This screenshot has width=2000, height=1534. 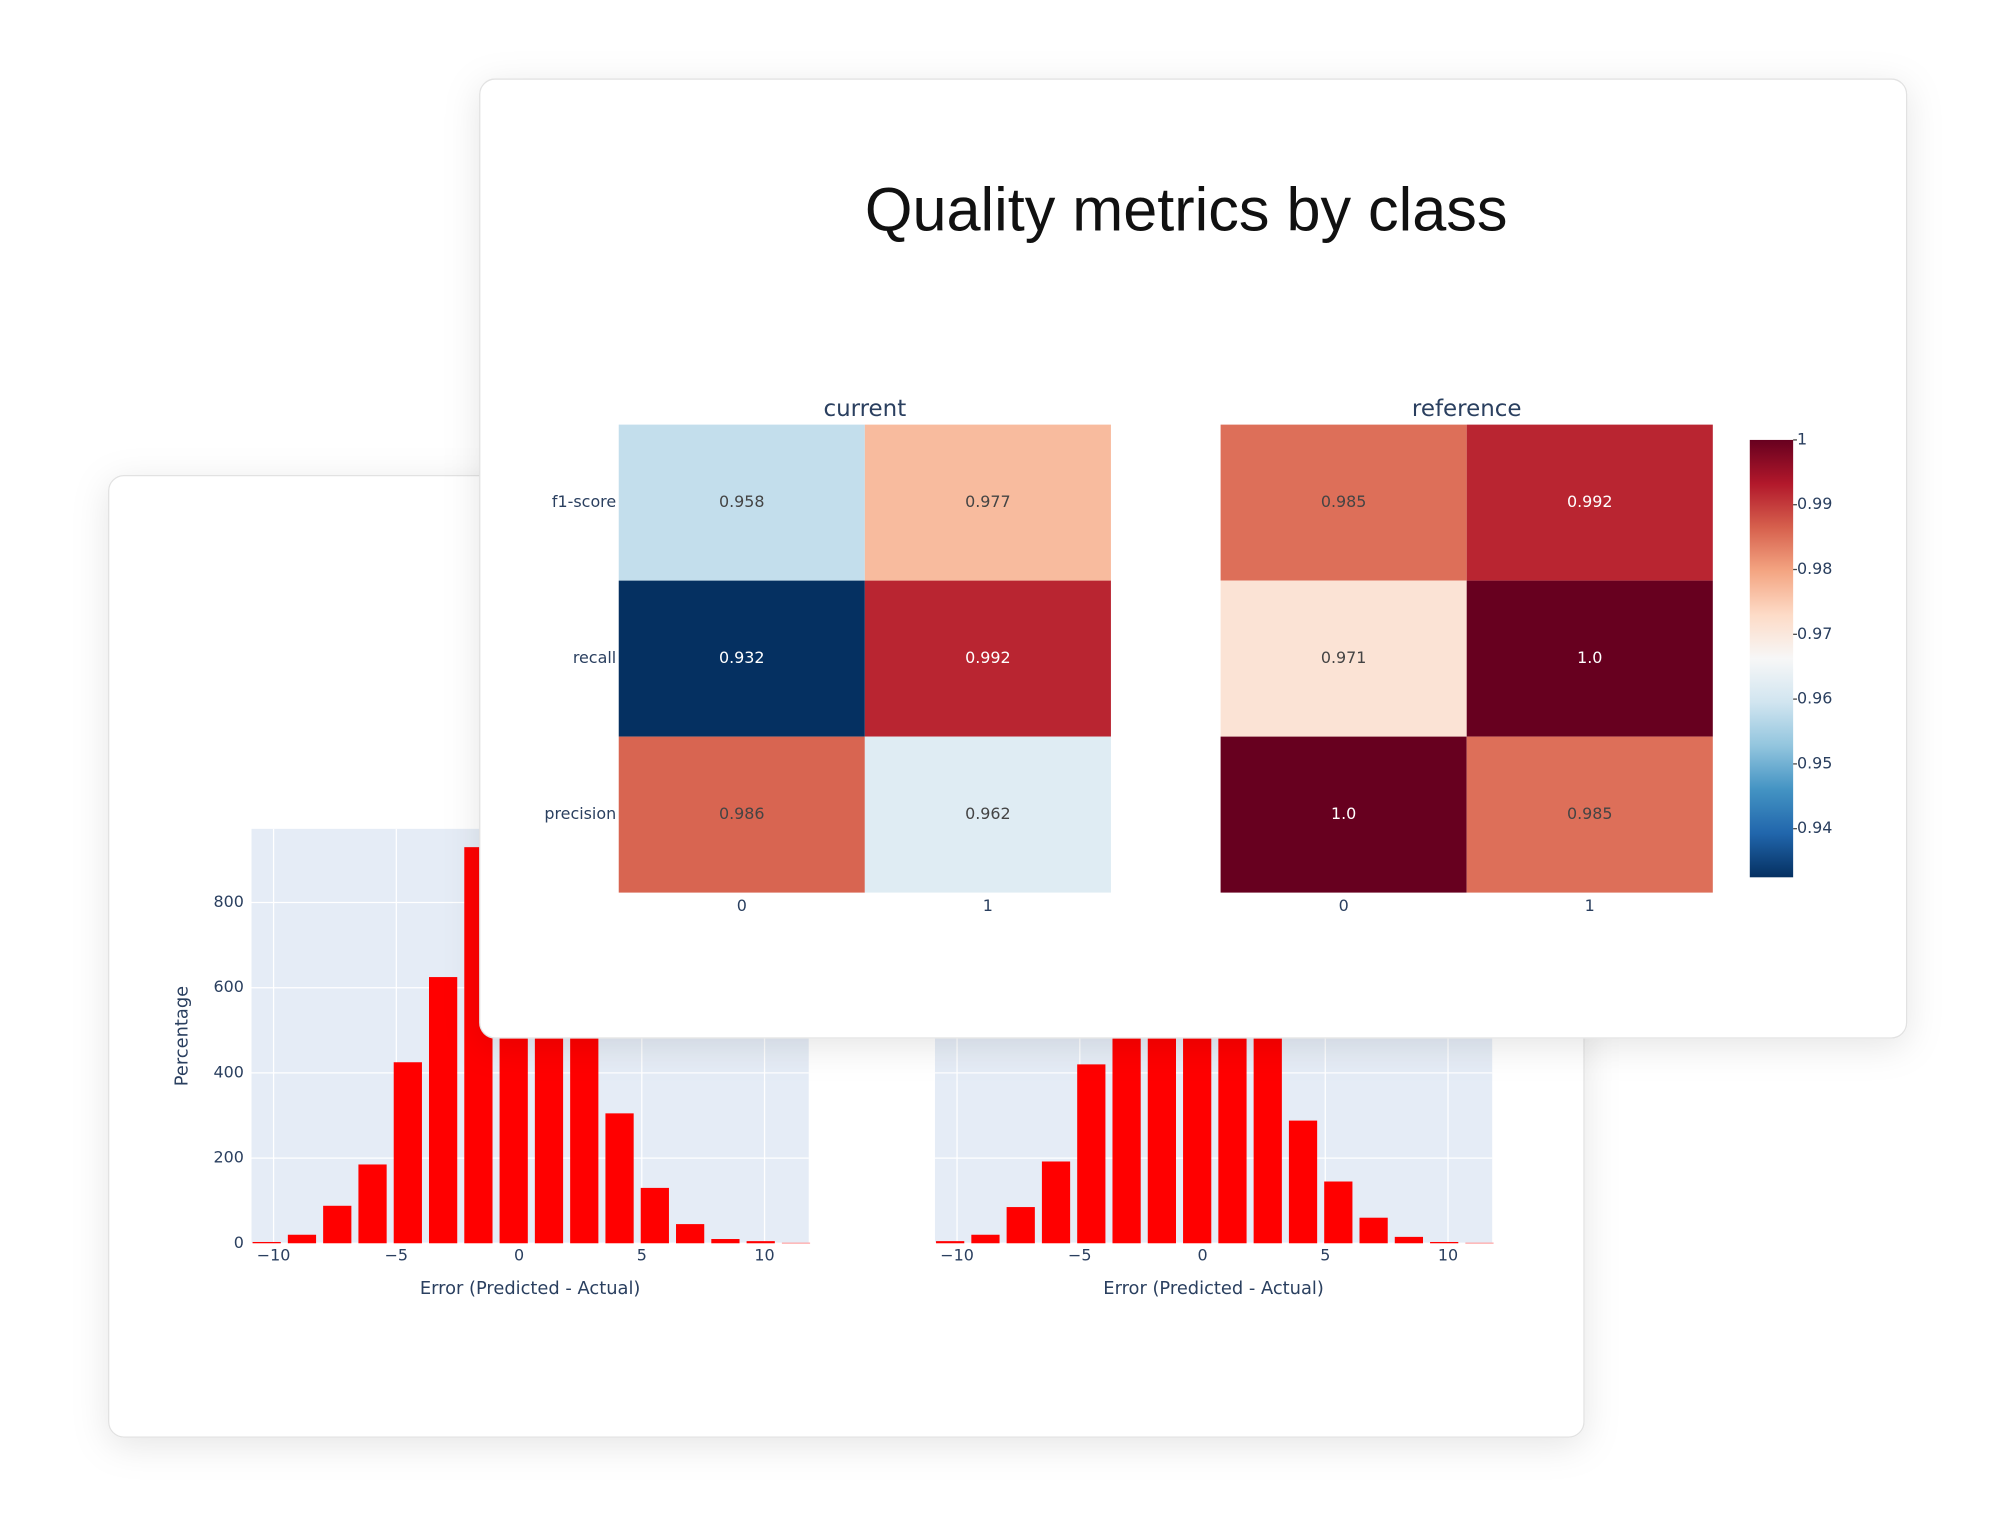 What do you see at coordinates (1814, 762) in the screenshot?
I see `colorbar-tick-label: 0.95` at bounding box center [1814, 762].